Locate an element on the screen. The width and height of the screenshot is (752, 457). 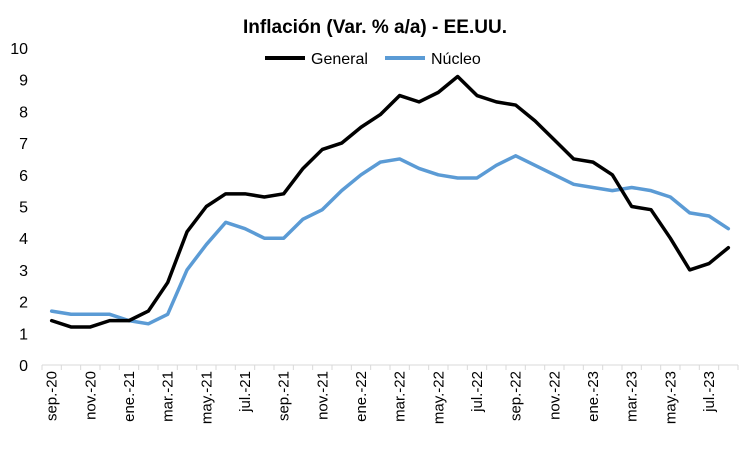
y-tick-label: 1 is located at coordinates (23, 334).